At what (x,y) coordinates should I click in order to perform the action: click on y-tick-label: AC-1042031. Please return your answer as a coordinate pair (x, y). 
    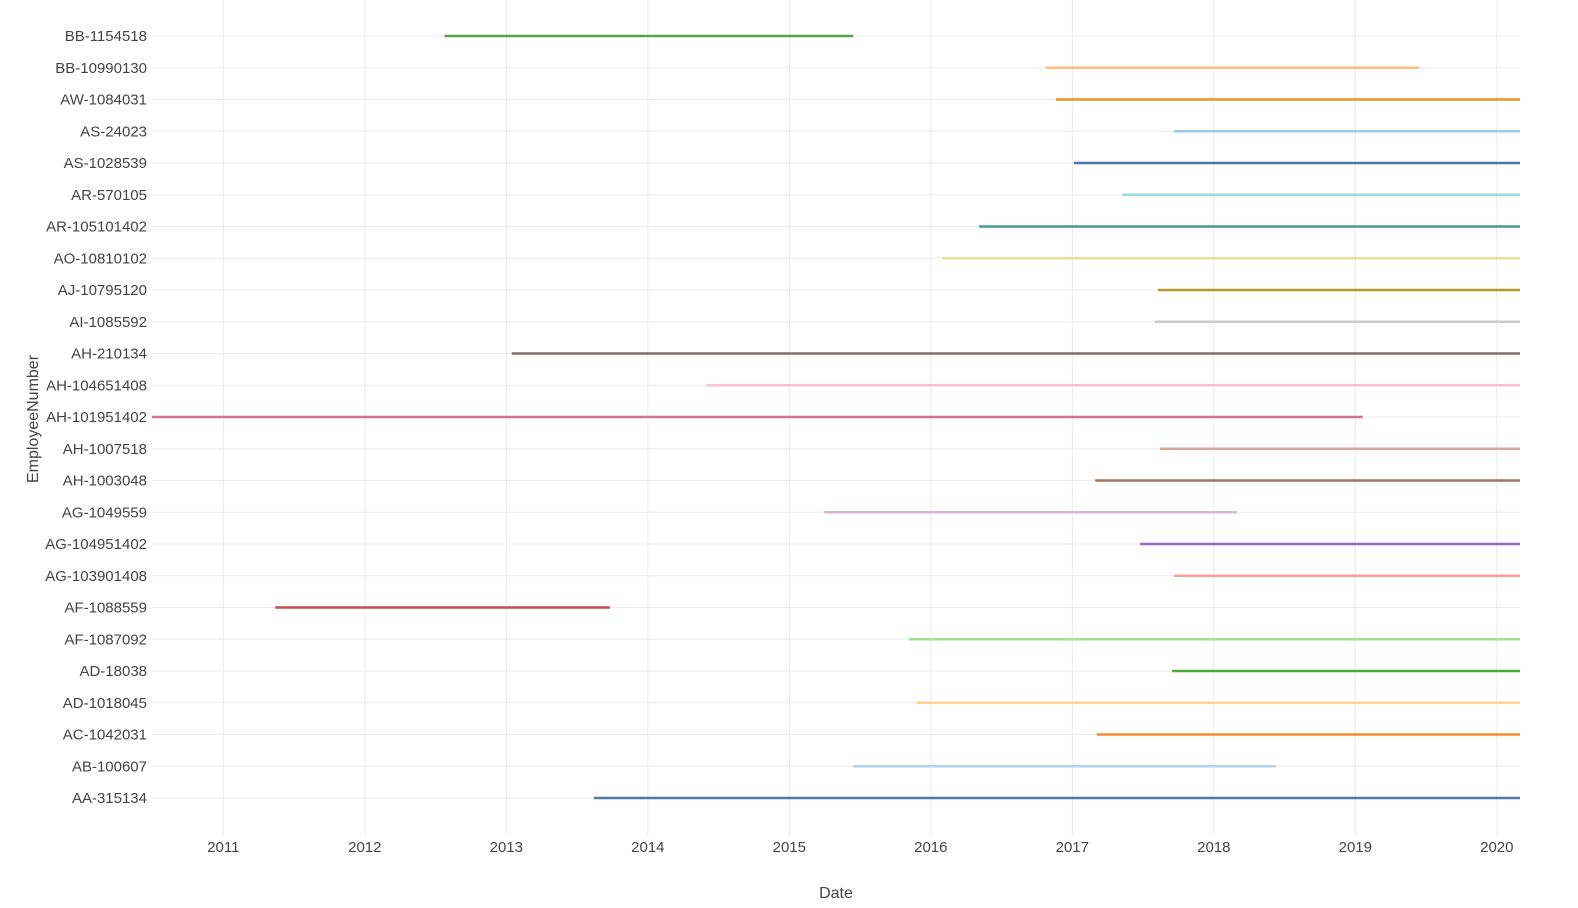
    Looking at the image, I should click on (105, 735).